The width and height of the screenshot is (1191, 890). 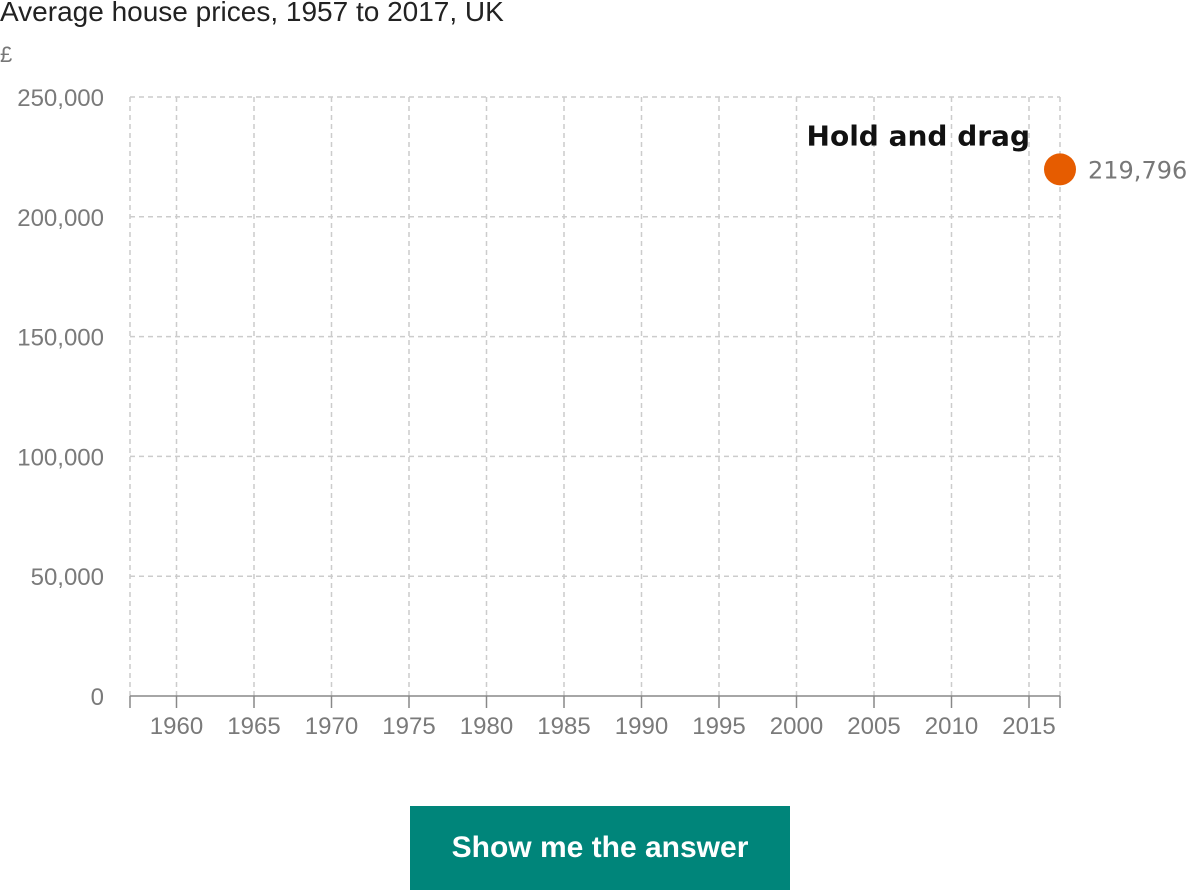 What do you see at coordinates (600, 848) in the screenshot?
I see `show-answer-button: Show me the answer` at bounding box center [600, 848].